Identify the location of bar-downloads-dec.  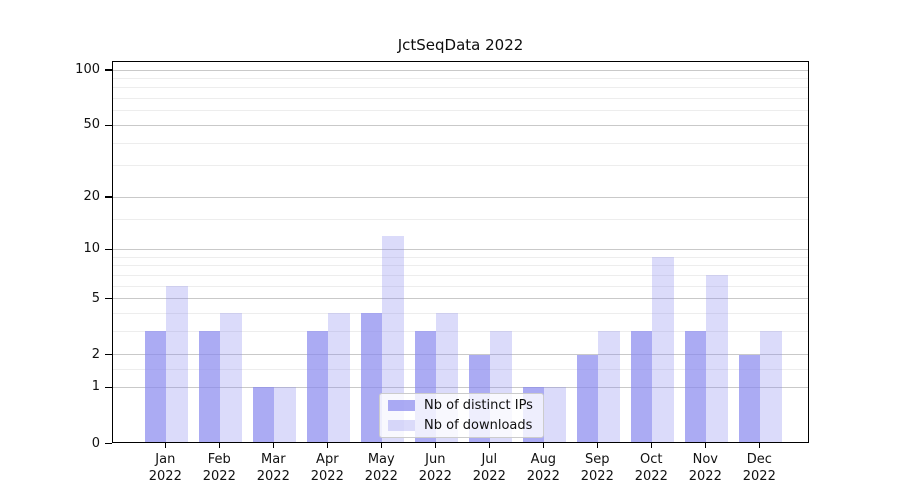
(771, 386).